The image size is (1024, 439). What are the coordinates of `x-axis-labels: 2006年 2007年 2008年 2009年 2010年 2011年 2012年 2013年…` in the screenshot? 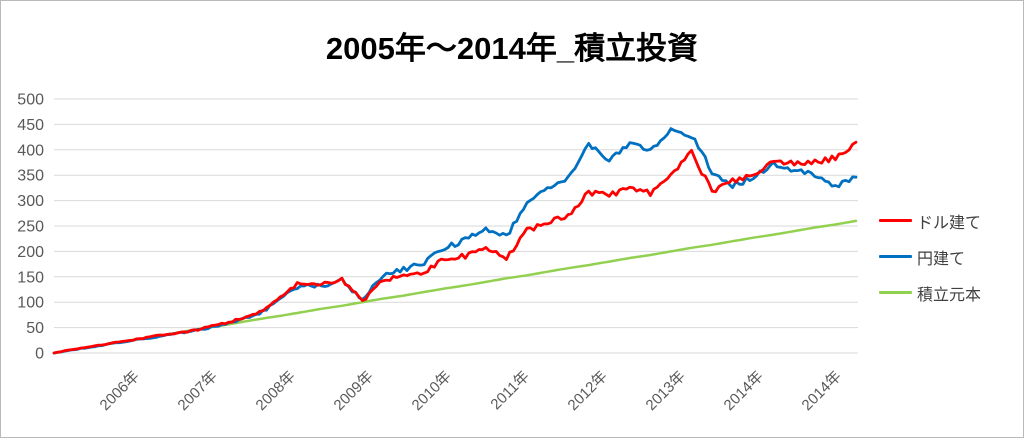 It's located at (471, 391).